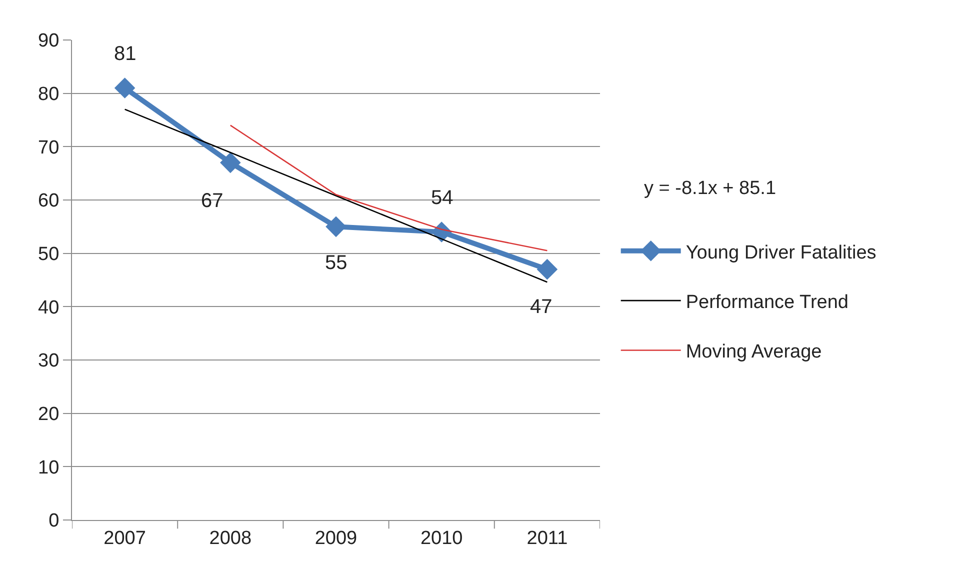  I want to click on y-tick-label: 50, so click(49, 254).